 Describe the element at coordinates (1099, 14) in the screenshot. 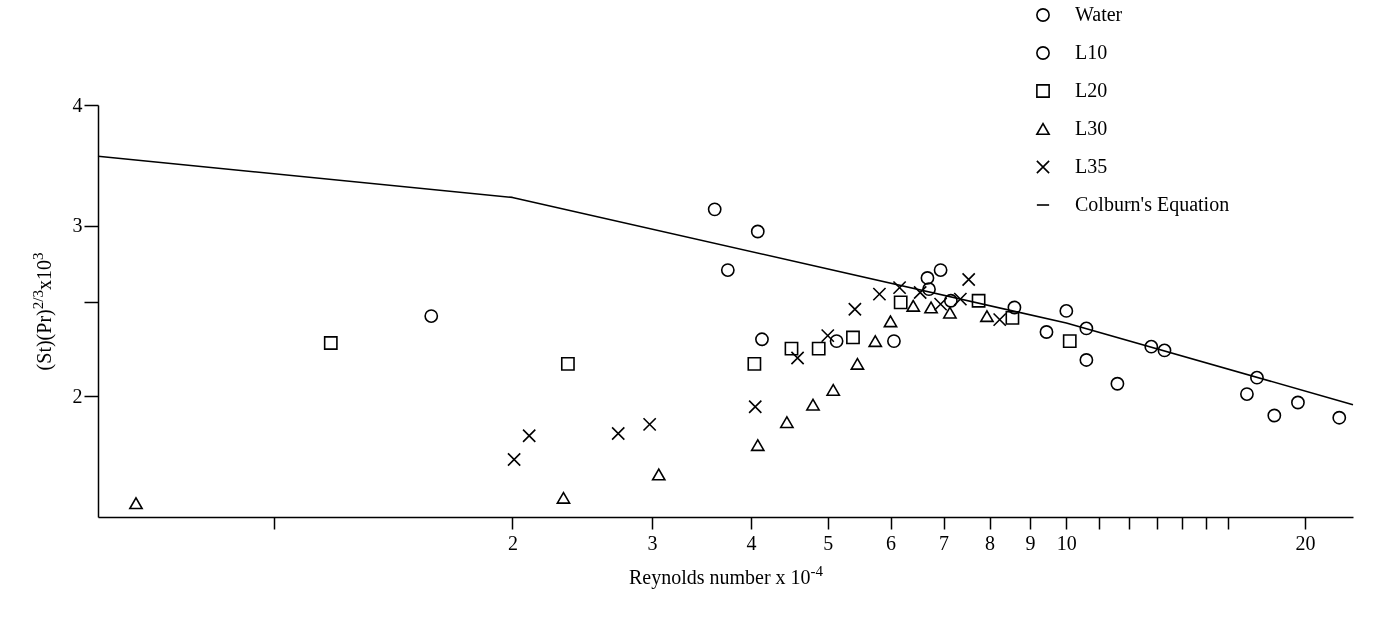

I see `legend-label: Water` at that location.